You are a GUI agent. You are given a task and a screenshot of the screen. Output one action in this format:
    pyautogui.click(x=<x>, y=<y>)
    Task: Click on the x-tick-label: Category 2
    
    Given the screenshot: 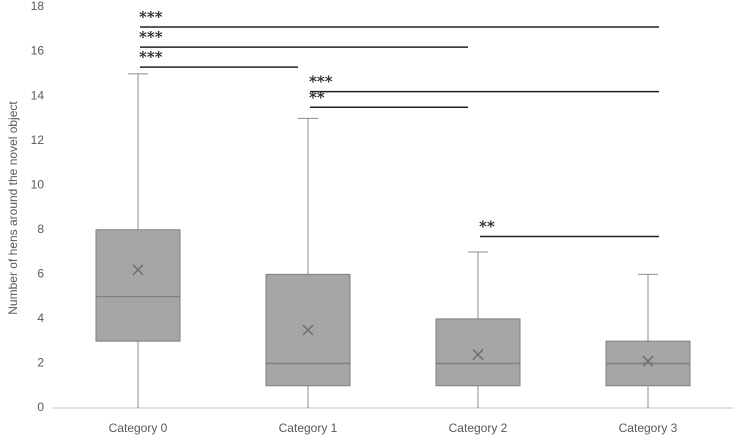 What is the action you would take?
    pyautogui.click(x=478, y=428)
    